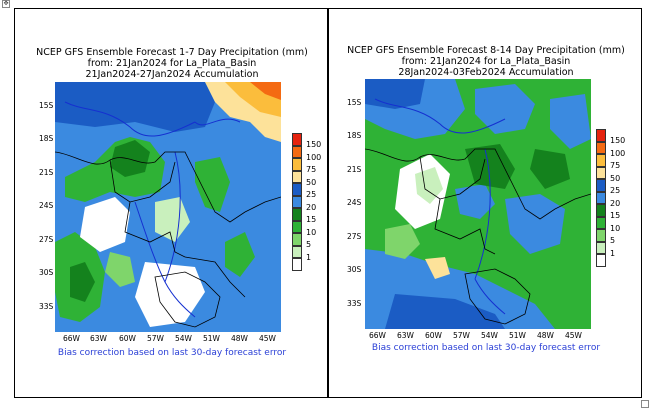 The height and width of the screenshot is (408, 650). Describe the element at coordinates (6, 4) in the screenshot. I see `window-move-icon: ✥` at that location.